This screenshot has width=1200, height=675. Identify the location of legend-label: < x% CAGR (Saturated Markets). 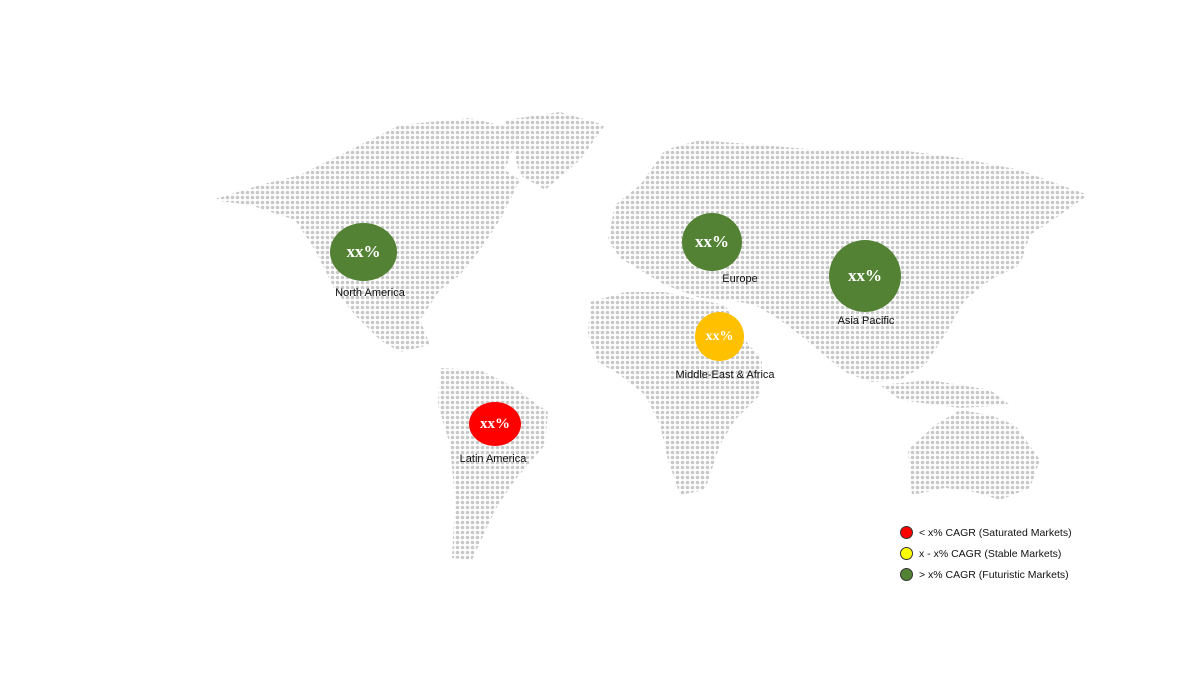
(995, 532).